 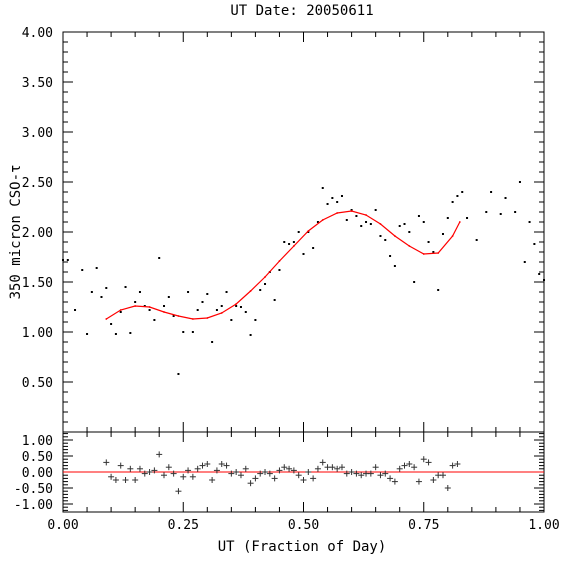 I want to click on y-tick-label: 2.50, so click(x=37, y=183).